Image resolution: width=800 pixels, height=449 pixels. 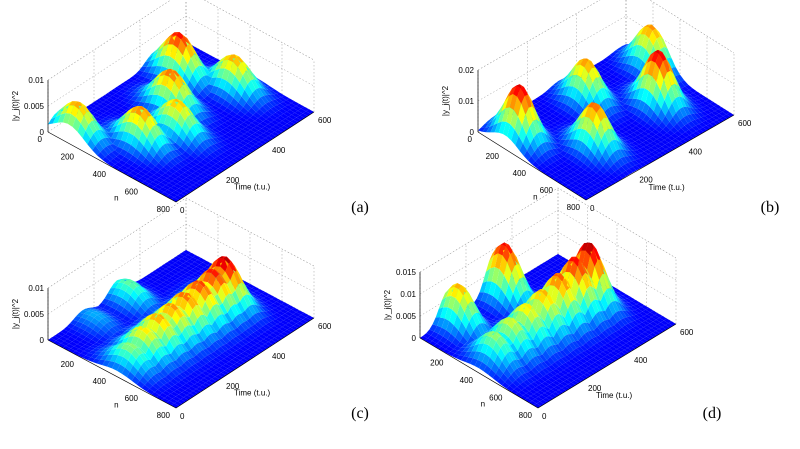 What do you see at coordinates (466, 70) in the screenshot?
I see `z-tick-label: 0.02` at bounding box center [466, 70].